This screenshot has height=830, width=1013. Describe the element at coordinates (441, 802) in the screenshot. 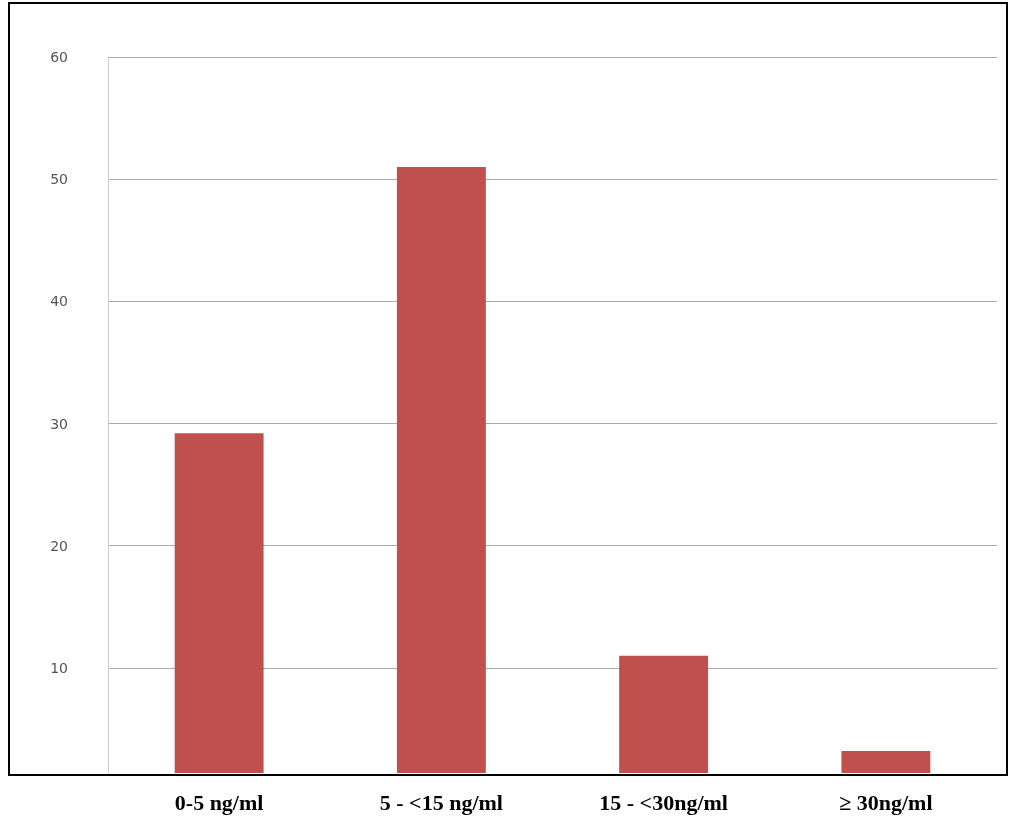

I see `x-tick-label: 5 - <15 ng/ml` at that location.